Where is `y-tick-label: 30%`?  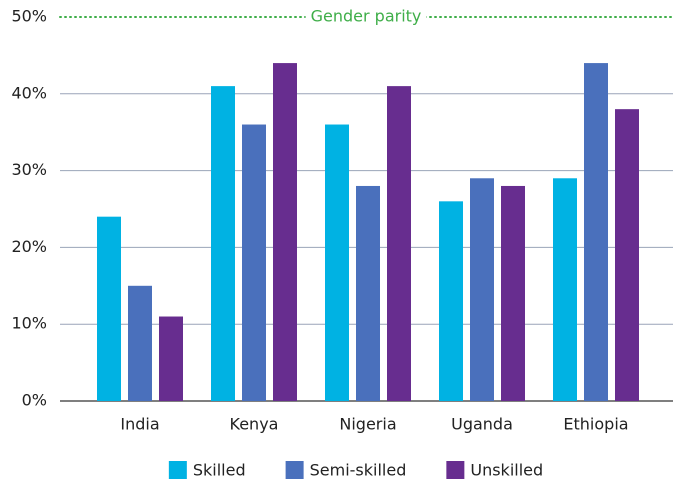
y-tick-label: 30% is located at coordinates (29, 169).